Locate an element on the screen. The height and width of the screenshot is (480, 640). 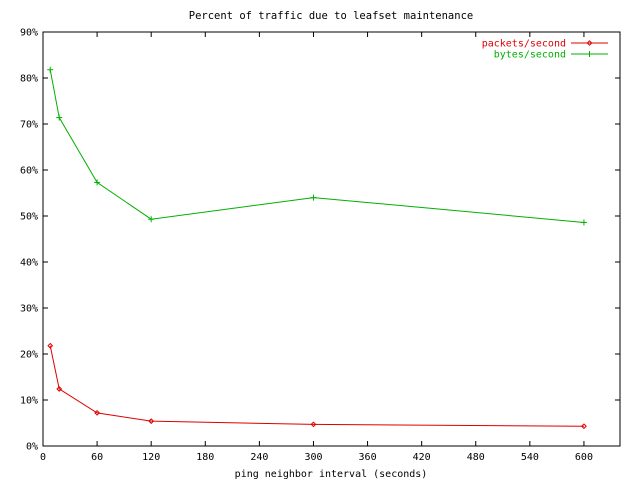
x-tick-label: 300 is located at coordinates (313, 457).